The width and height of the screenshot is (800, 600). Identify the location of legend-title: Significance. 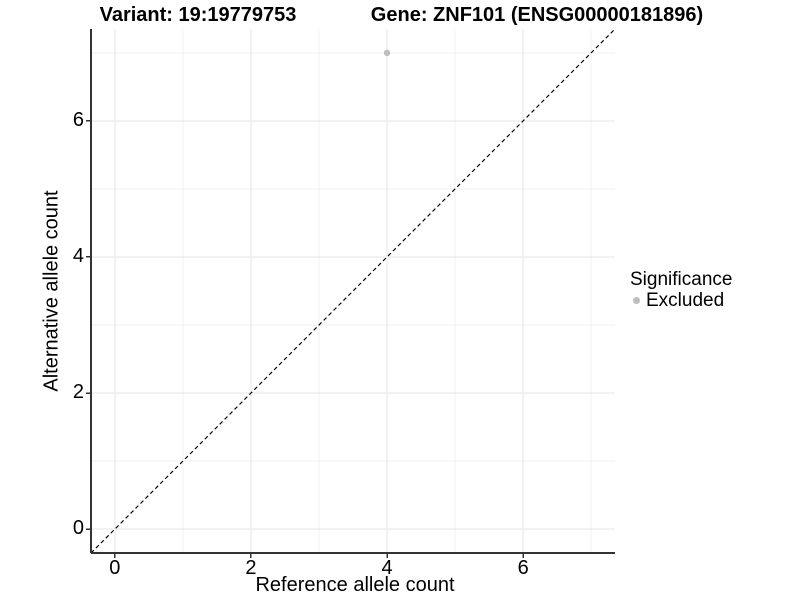
(681, 279).